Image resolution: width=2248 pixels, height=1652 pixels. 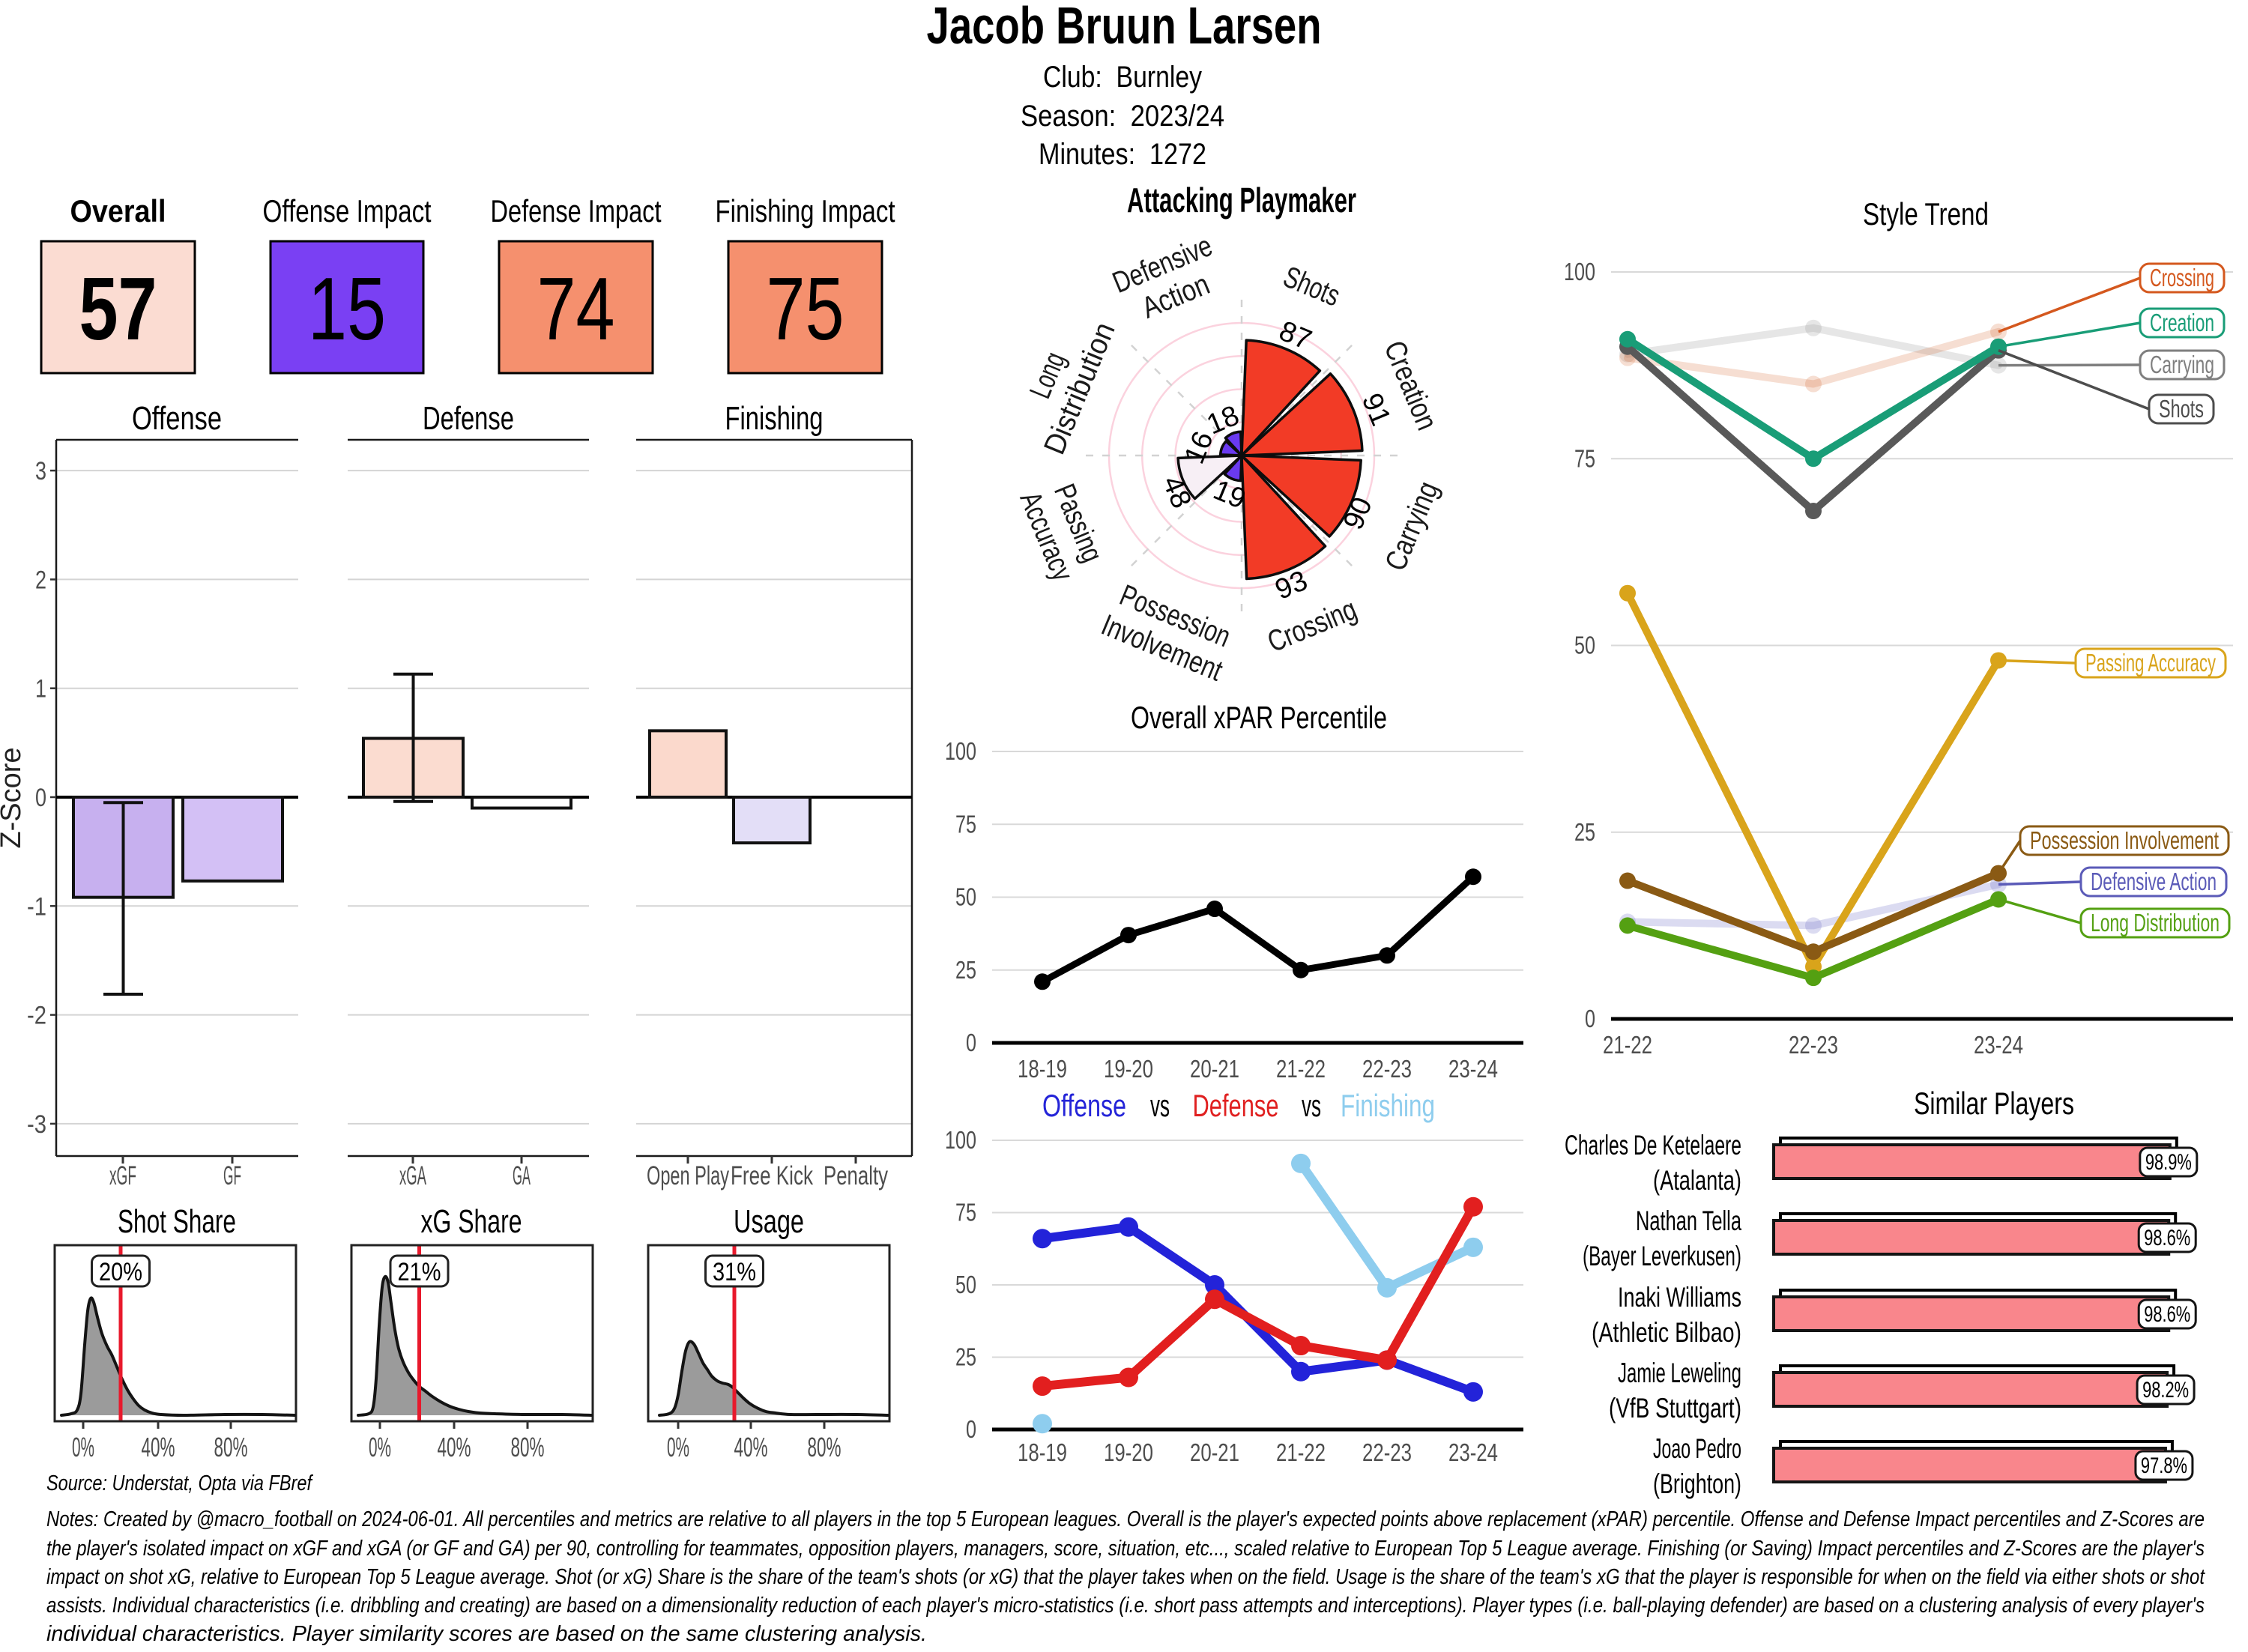 I want to click on svg-text: Creation, so click(x=2182, y=322).